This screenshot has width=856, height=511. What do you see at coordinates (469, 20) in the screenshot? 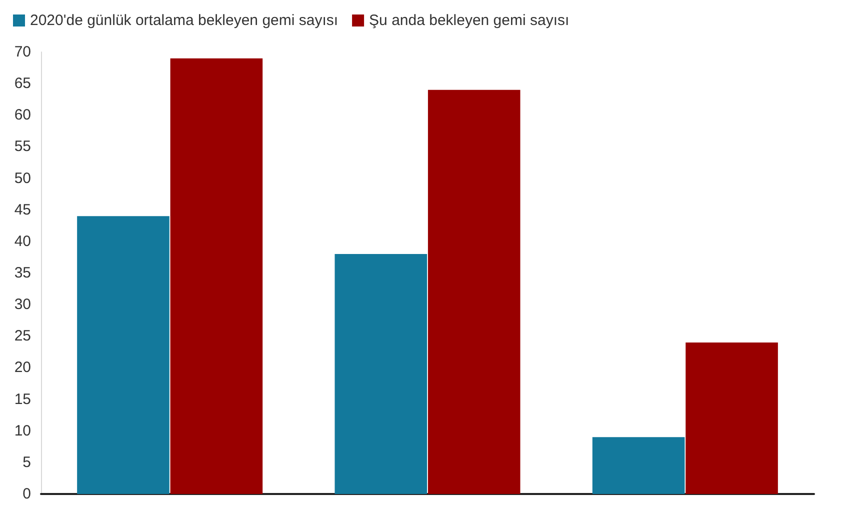
I see `legend-label: Şu anda bekleyen gemi sayısı` at bounding box center [469, 20].